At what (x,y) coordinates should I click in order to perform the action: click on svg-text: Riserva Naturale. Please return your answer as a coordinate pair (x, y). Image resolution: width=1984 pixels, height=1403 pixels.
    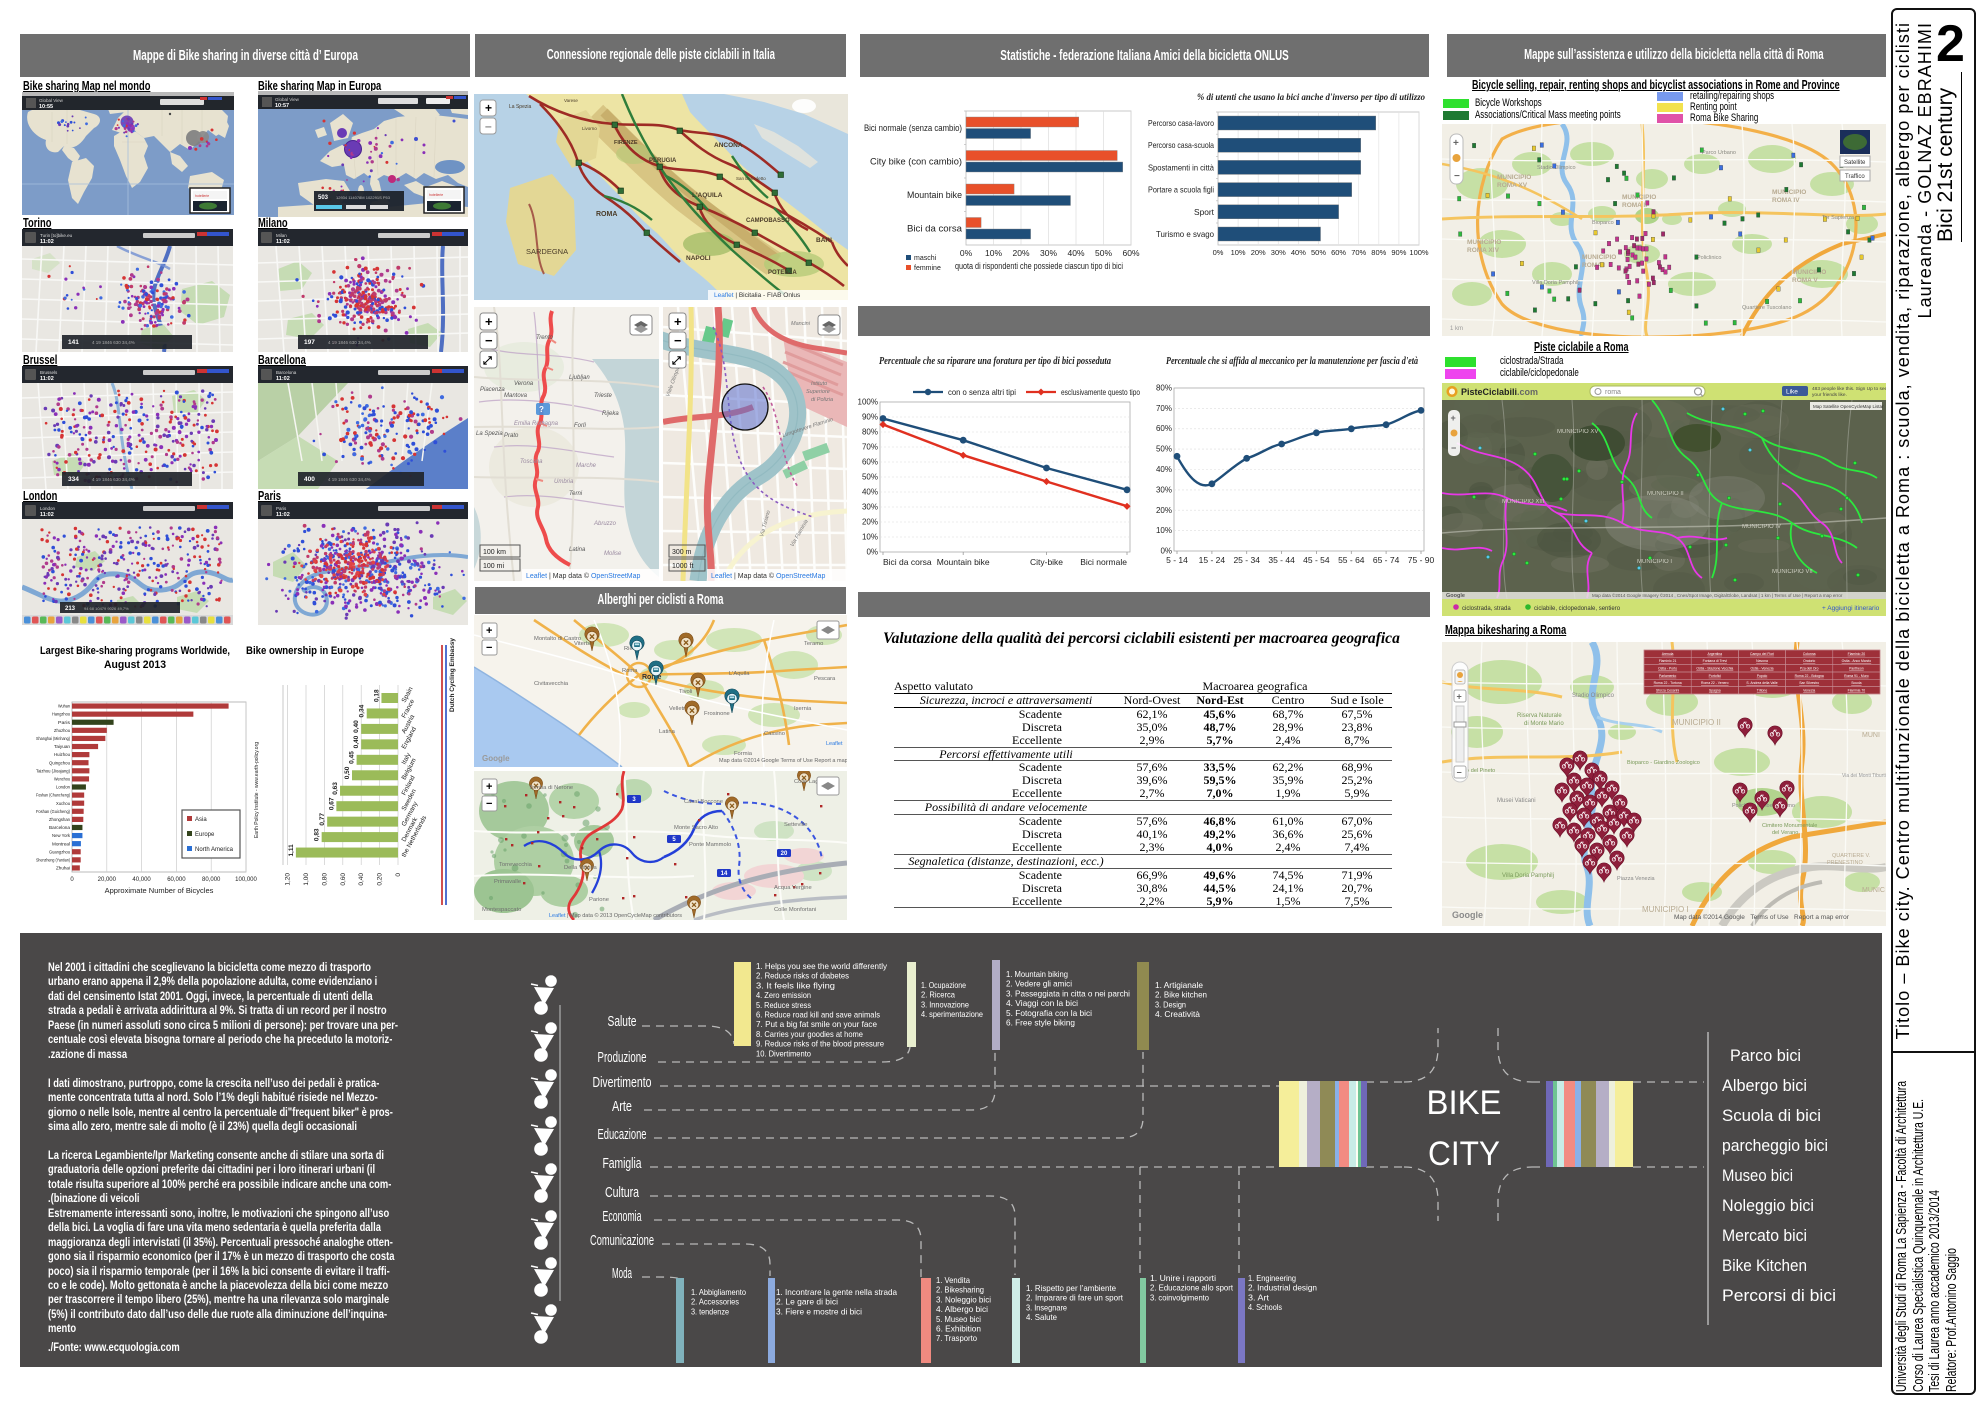
    Looking at the image, I should click on (1539, 716).